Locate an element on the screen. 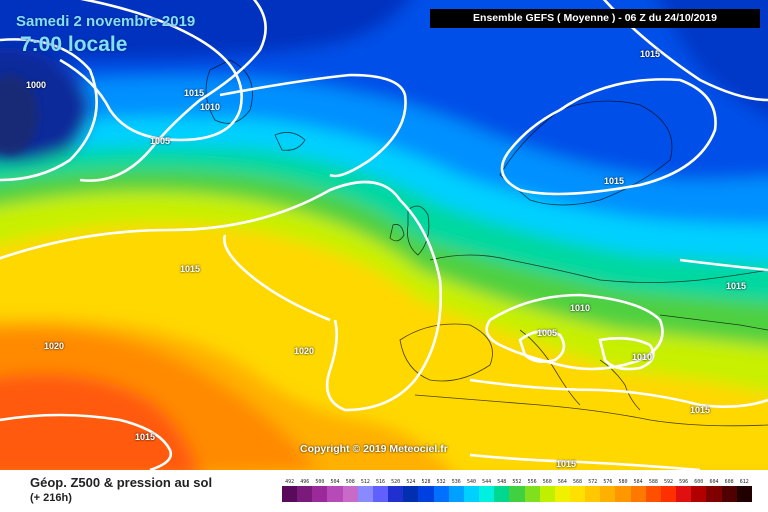  scale-step: 584 is located at coordinates (638, 490).